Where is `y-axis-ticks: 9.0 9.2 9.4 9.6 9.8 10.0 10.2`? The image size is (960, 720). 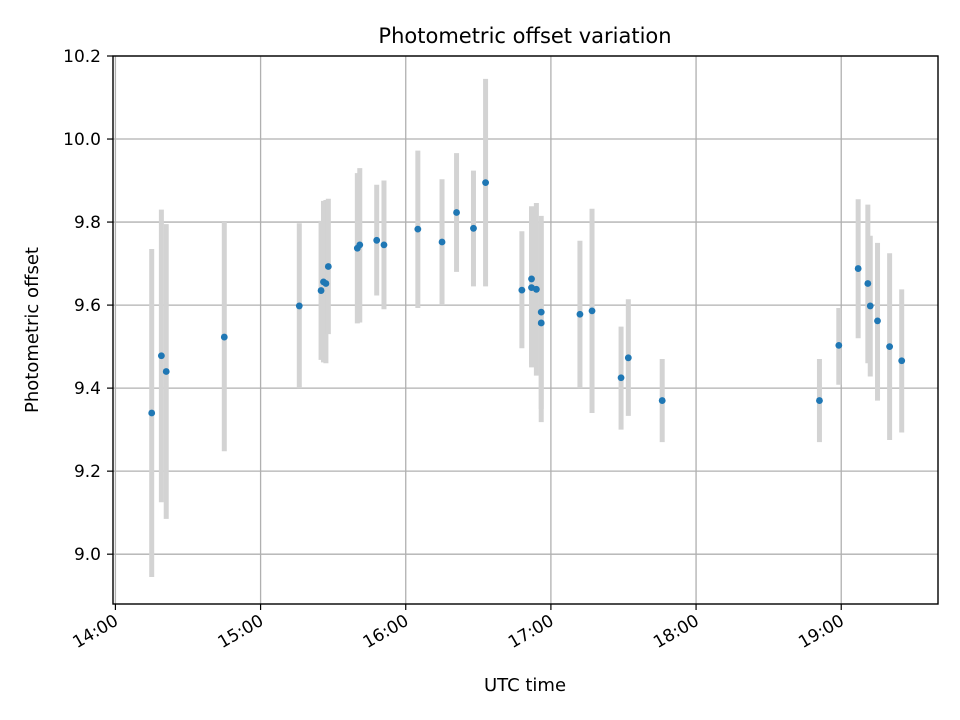 y-axis-ticks: 9.0 9.2 9.4 9.6 9.8 10.0 10.2 is located at coordinates (88, 306).